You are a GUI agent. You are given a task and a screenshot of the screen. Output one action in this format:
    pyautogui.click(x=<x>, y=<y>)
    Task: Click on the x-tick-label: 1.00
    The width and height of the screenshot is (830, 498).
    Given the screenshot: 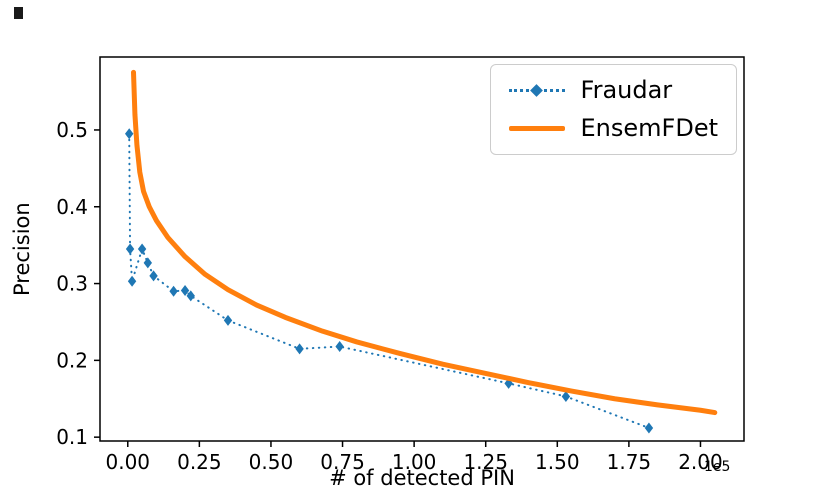 What is the action you would take?
    pyautogui.click(x=414, y=462)
    